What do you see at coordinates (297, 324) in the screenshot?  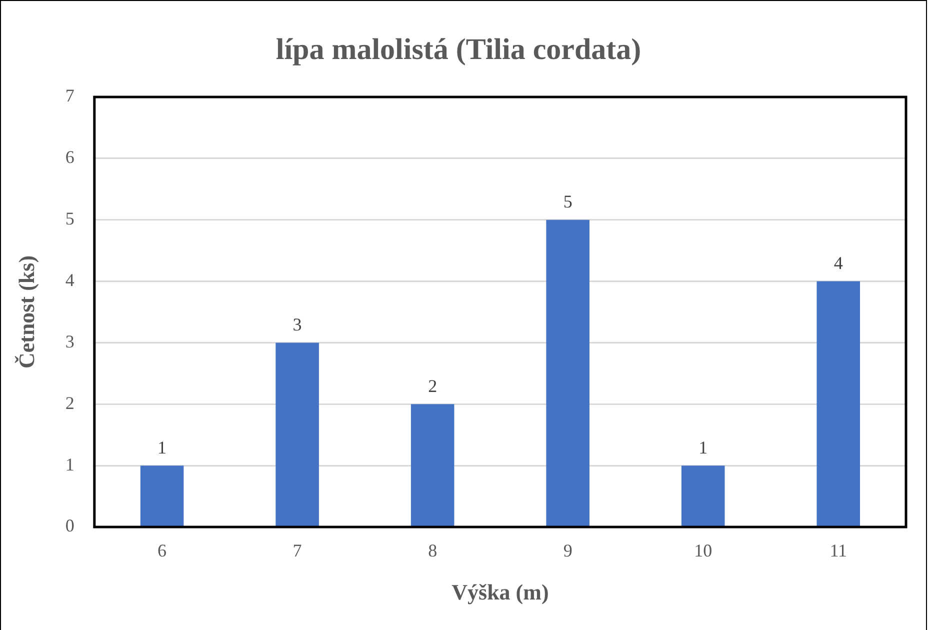 I see `data-label: 3` at bounding box center [297, 324].